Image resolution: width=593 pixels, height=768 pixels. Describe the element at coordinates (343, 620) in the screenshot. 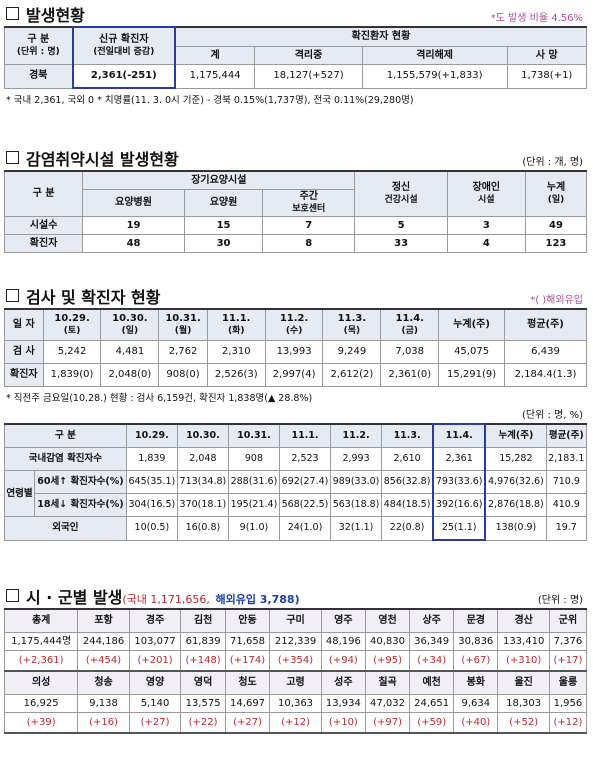

I see `table-cell: 영주` at that location.